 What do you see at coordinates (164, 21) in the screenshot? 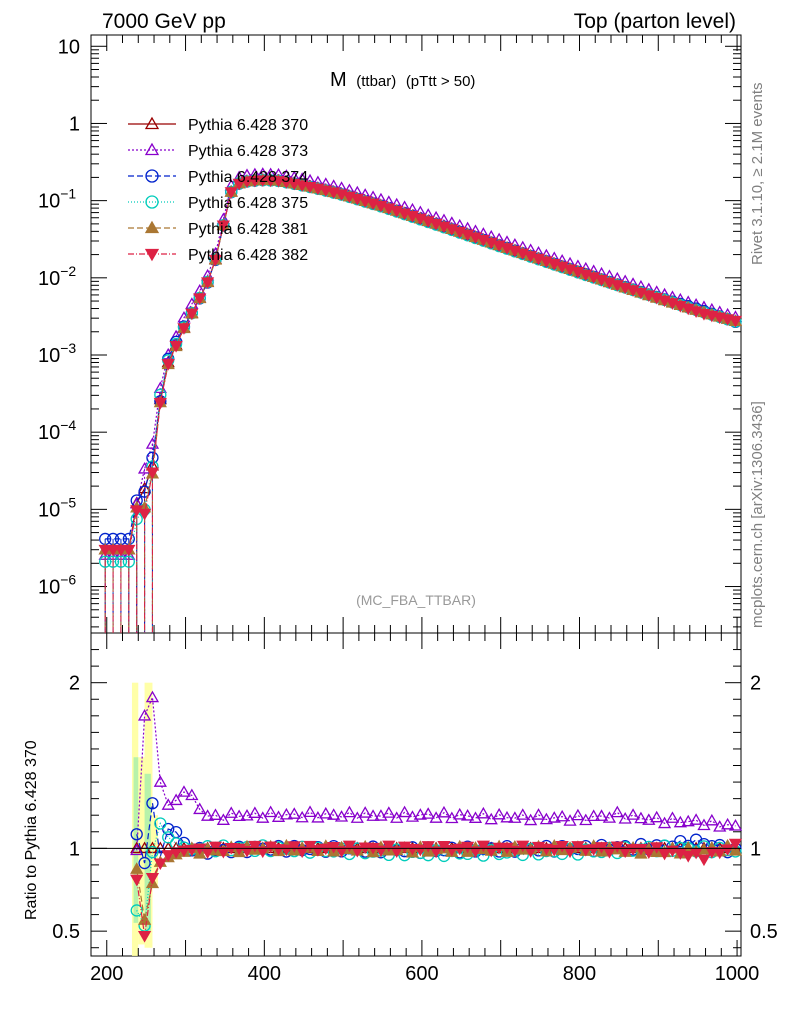
I see `header-left: 7000 GeV pp` at bounding box center [164, 21].